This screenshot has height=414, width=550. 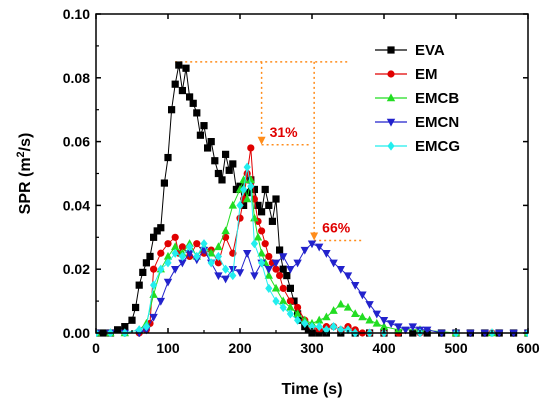 I want to click on y-tick-label: 0.10, so click(x=76, y=14).